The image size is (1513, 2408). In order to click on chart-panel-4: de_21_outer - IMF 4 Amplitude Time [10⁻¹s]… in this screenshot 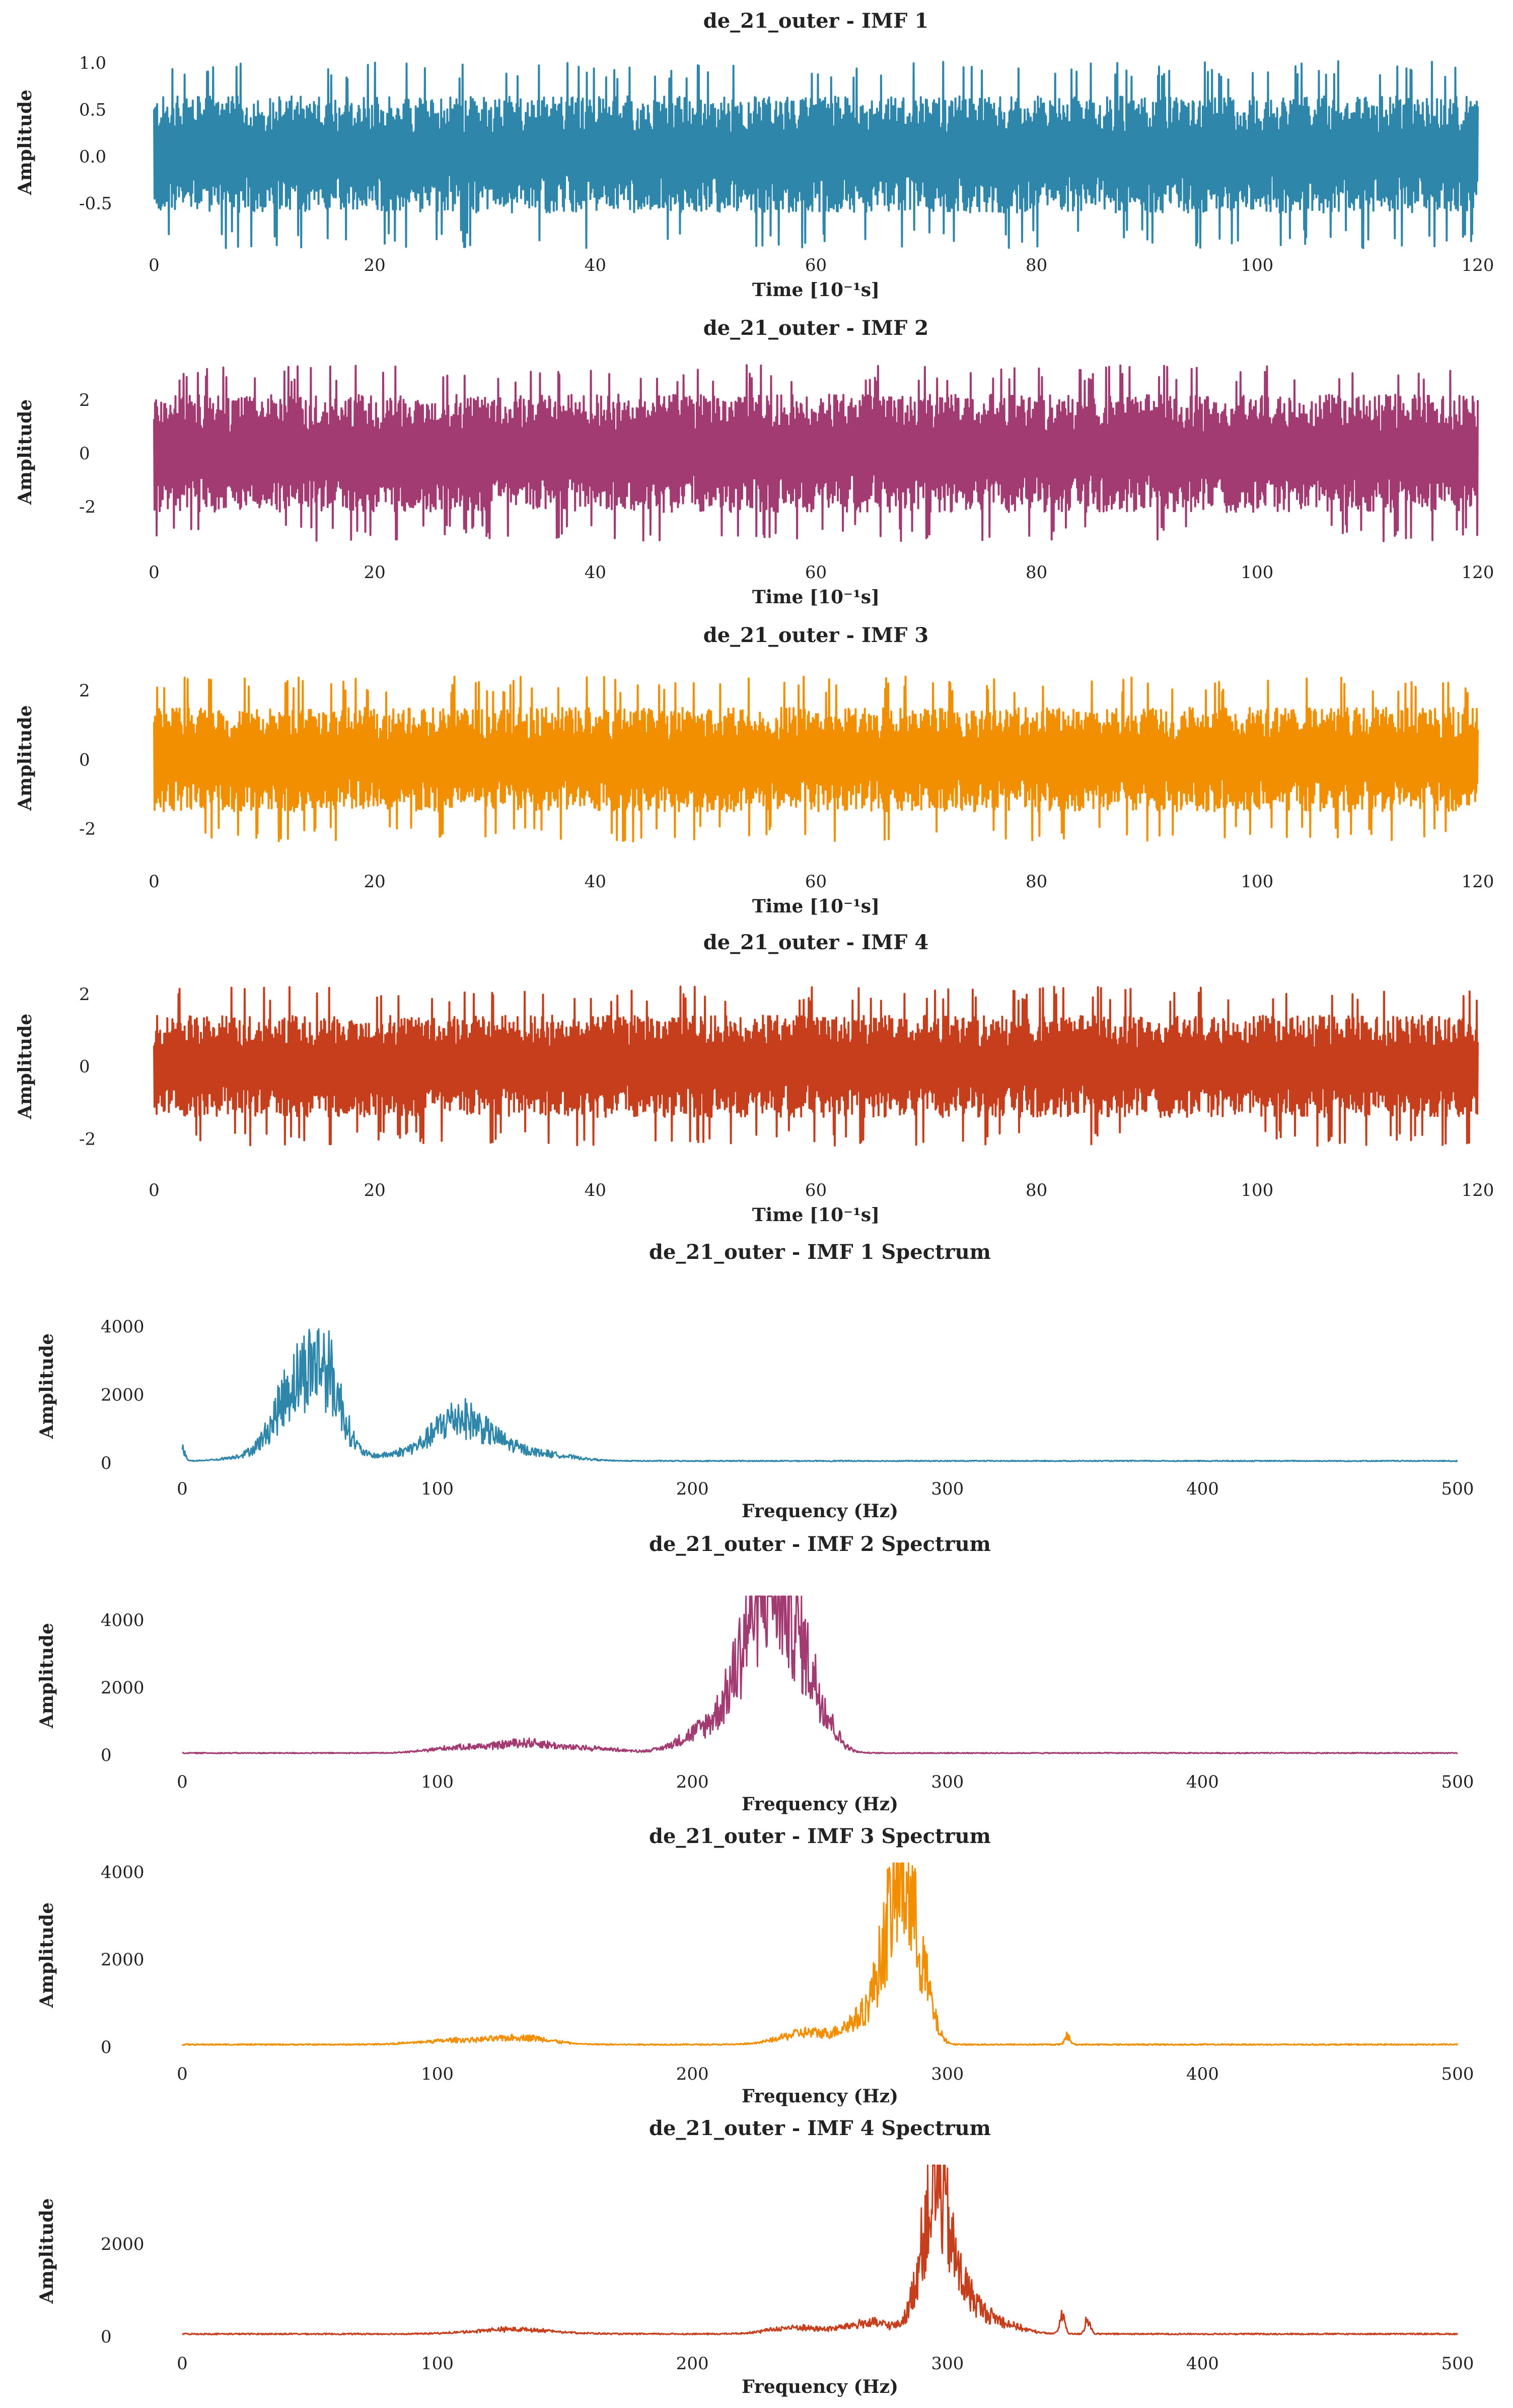, I will do `click(754, 1078)`.